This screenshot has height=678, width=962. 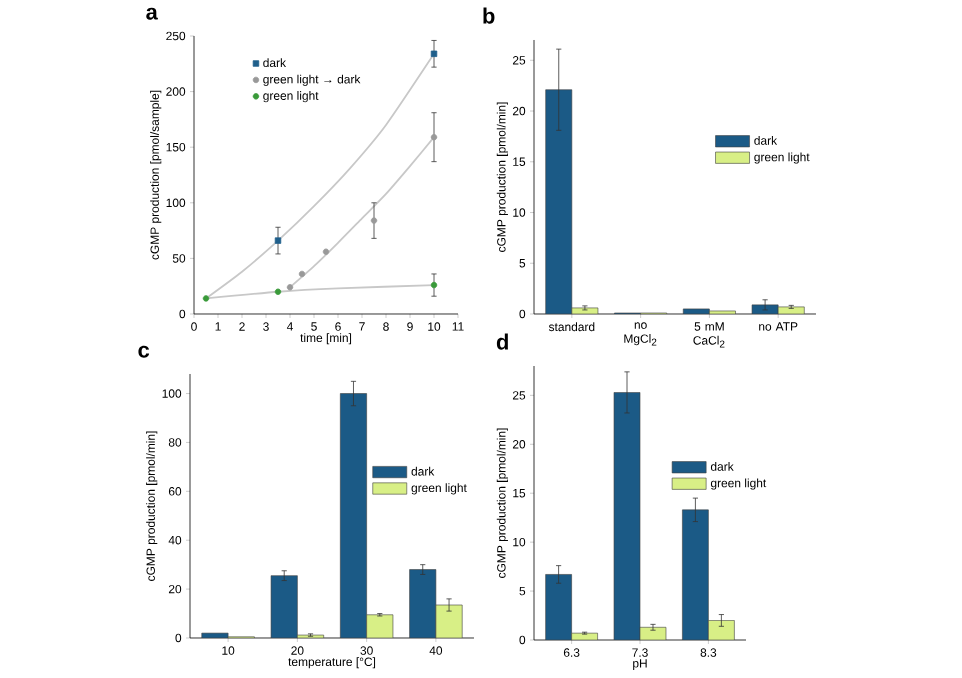 What do you see at coordinates (144, 351) in the screenshot?
I see `chart-title: c` at bounding box center [144, 351].